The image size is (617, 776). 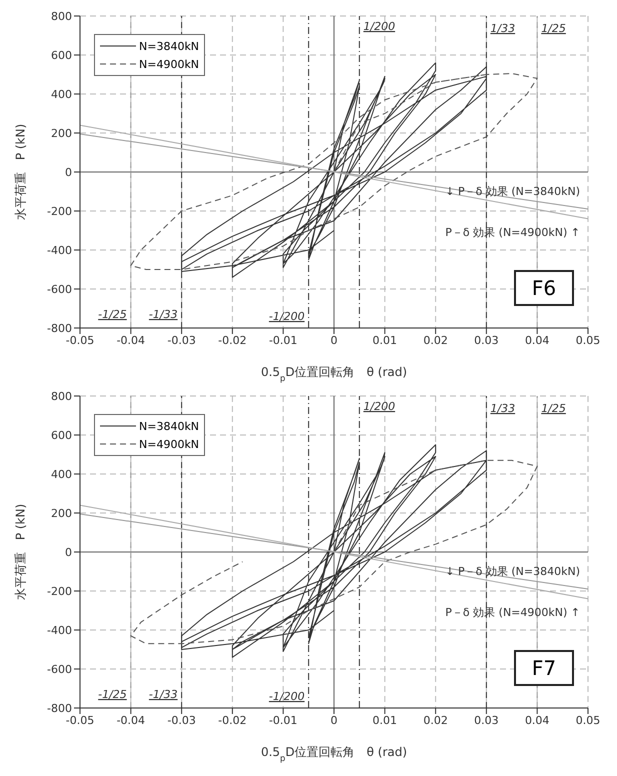 I want to click on text: F6, so click(x=544, y=288).